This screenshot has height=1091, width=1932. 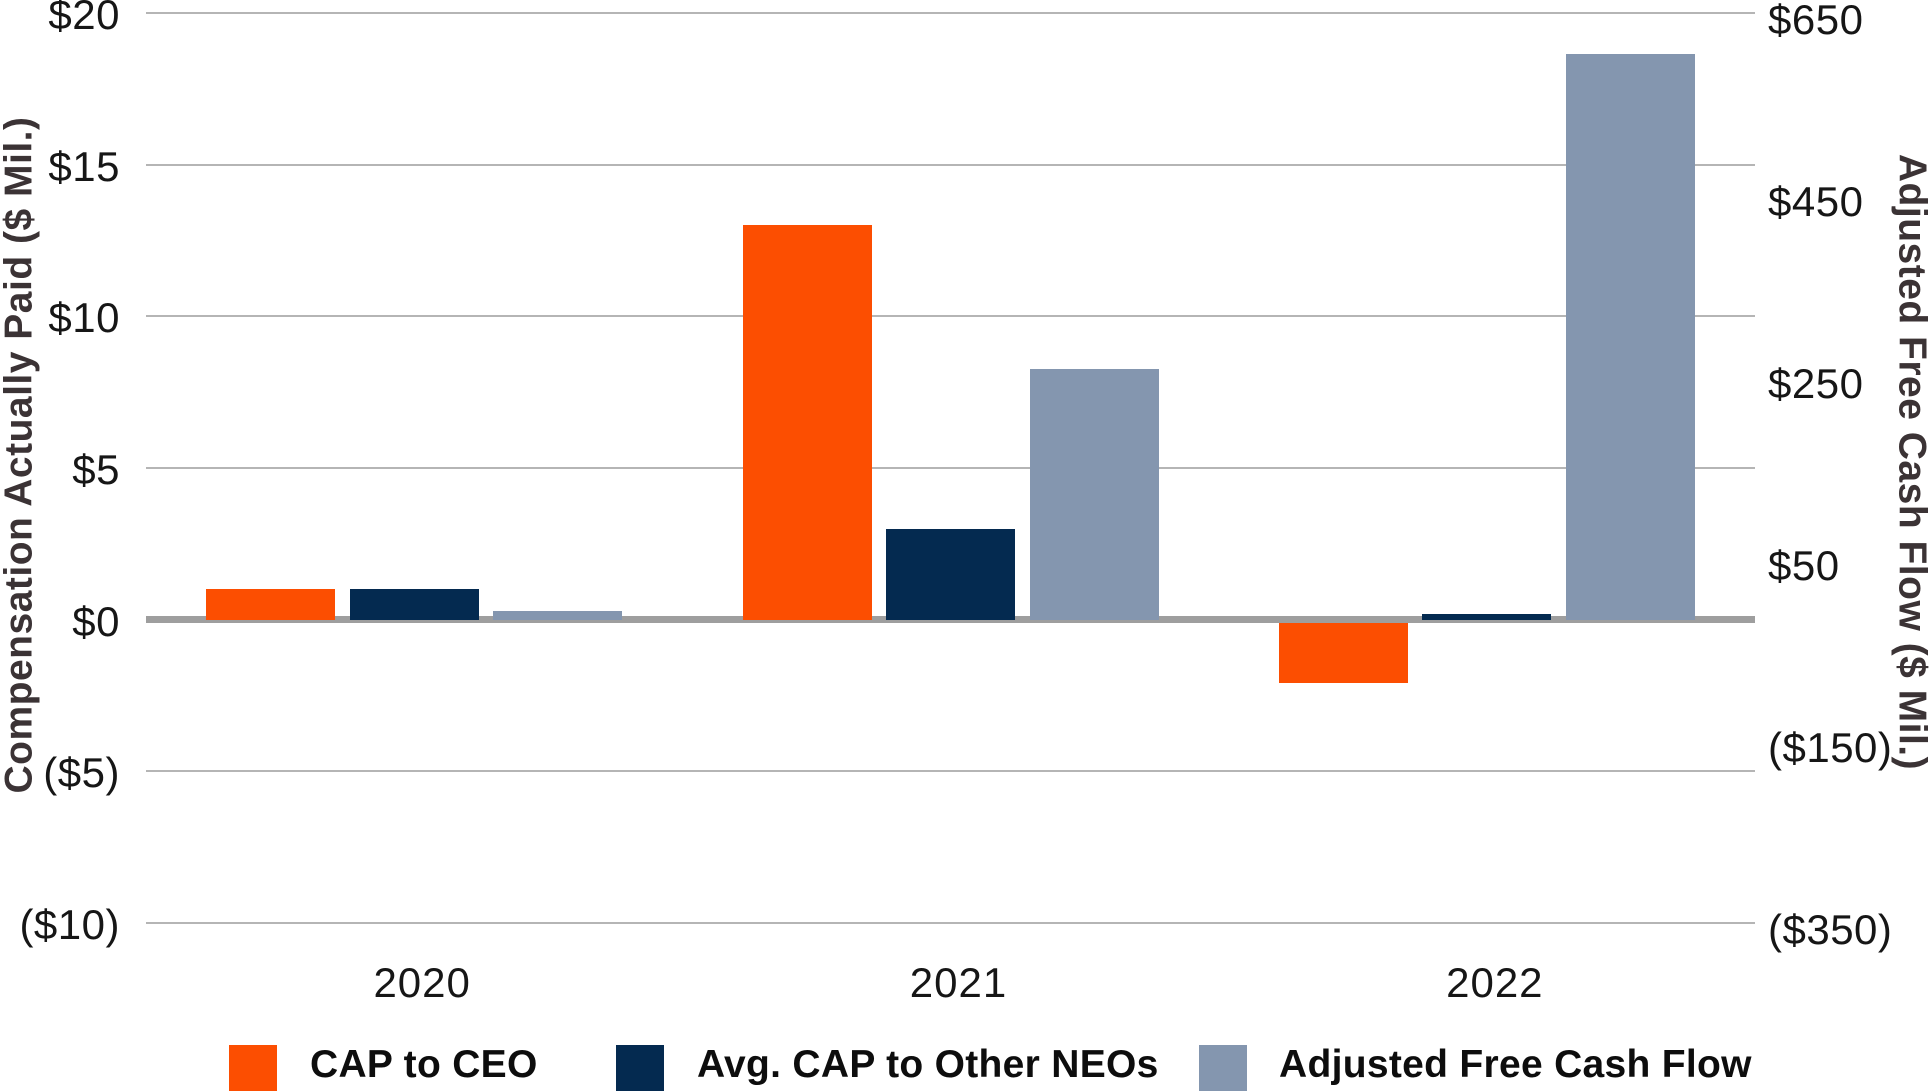 What do you see at coordinates (950, 574) in the screenshot?
I see `bar-2021-avg-cap-to-other-neos` at bounding box center [950, 574].